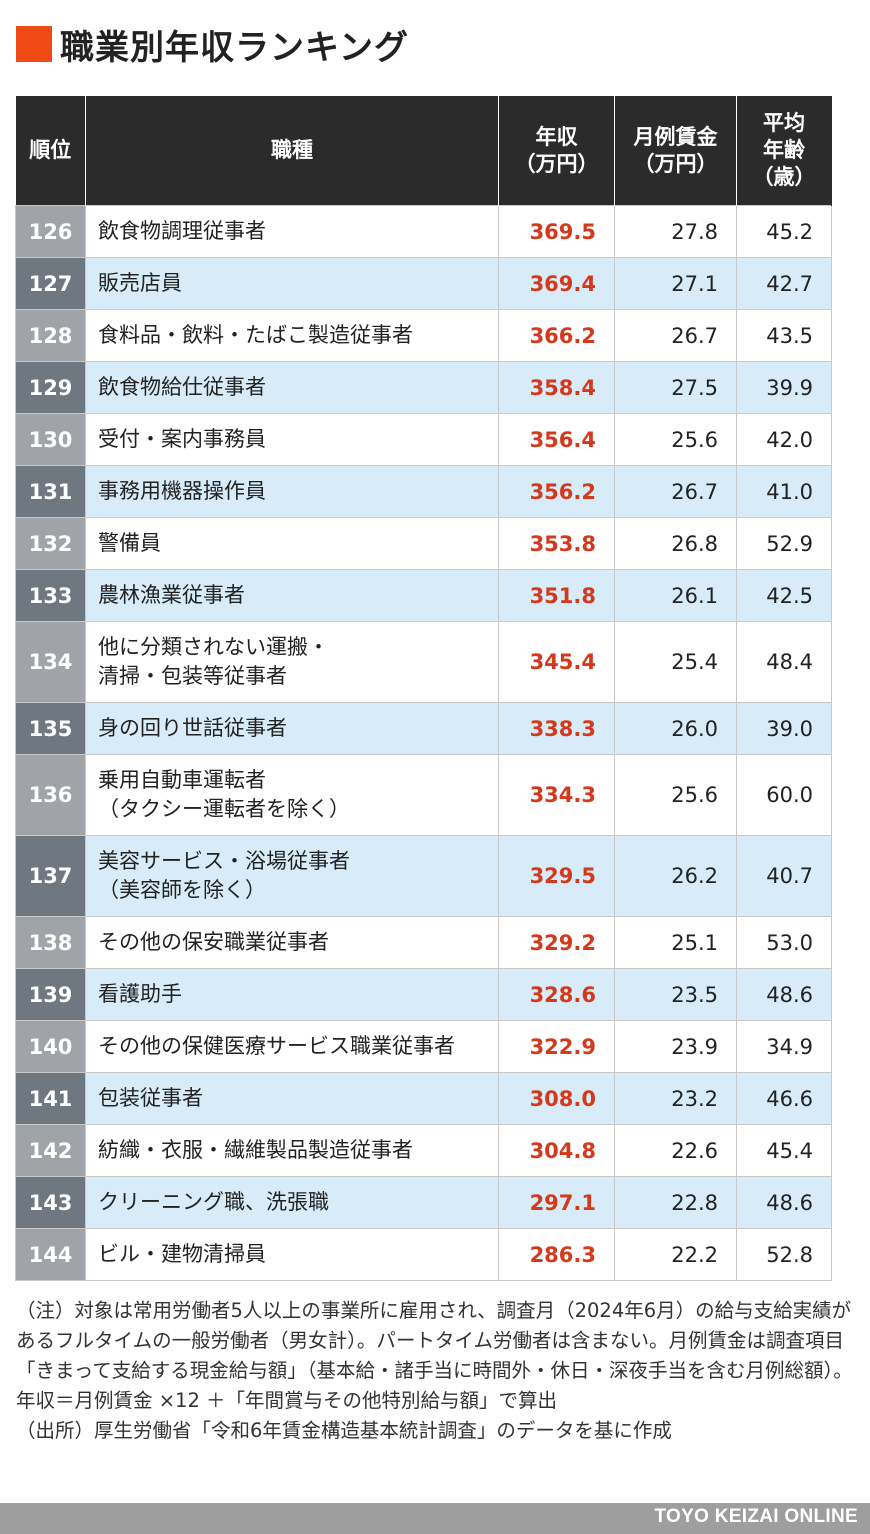 This screenshot has height=1534, width=870. Describe the element at coordinates (675, 1098) in the screenshot. I see `monthly-wage-cell: 23.2` at that location.